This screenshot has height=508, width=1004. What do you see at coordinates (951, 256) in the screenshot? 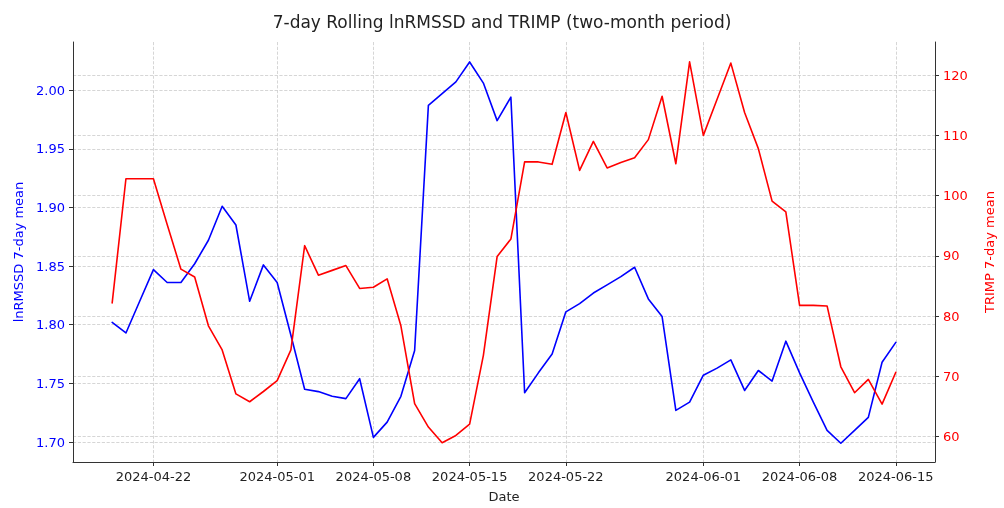
I see `y2-tick-label: 90` at bounding box center [951, 256].